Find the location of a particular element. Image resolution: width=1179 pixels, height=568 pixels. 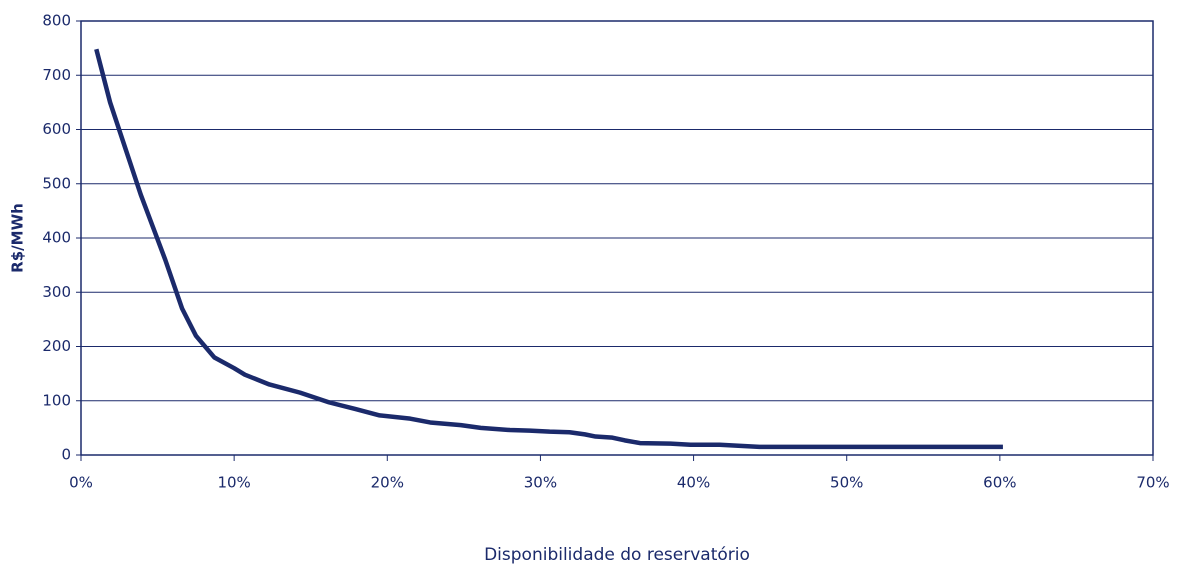

x-tick-label: 20% is located at coordinates (387, 483).